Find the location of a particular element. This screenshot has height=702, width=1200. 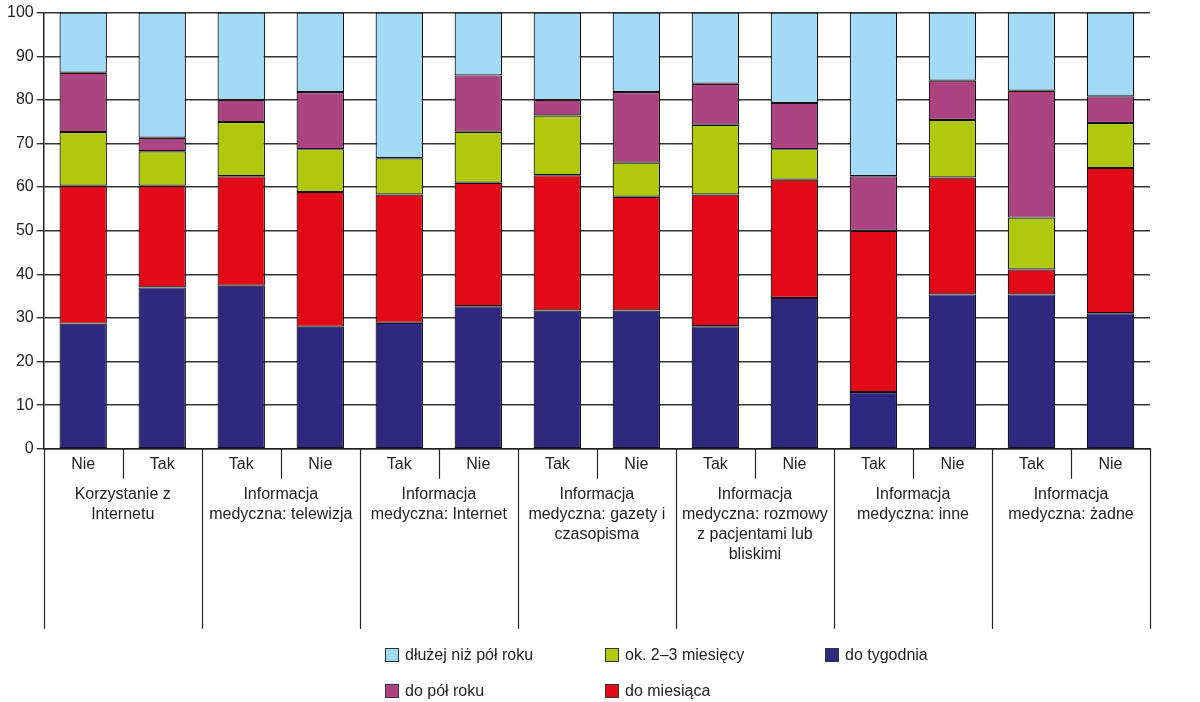

text: Informacja medyczna: rozmowy z pacjentami lub bliskimi is located at coordinates (754, 524).